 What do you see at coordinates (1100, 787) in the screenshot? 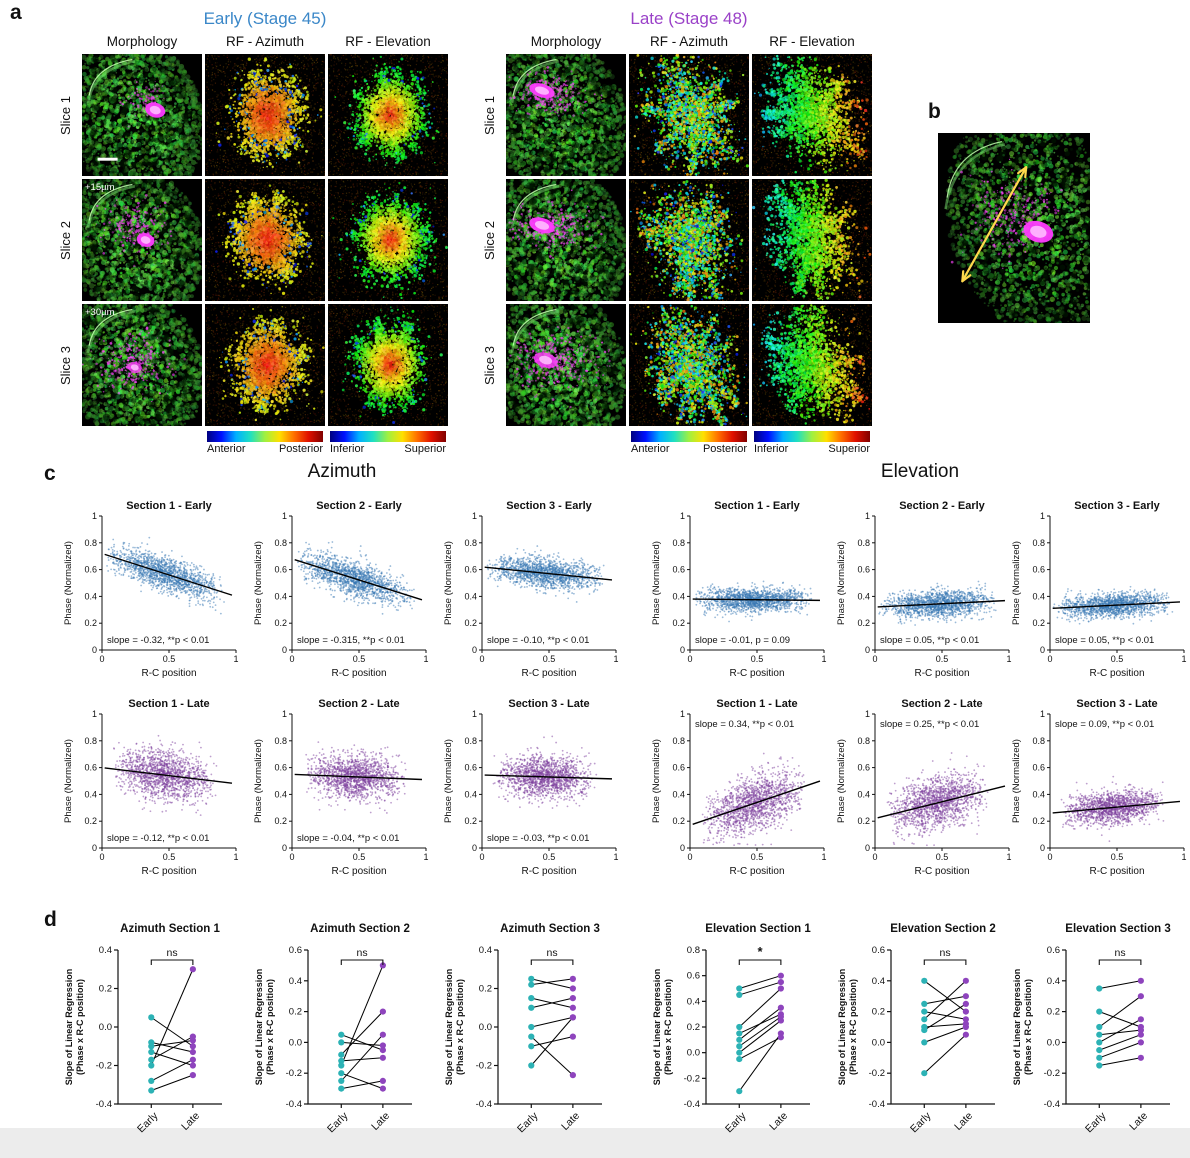
I see `c-plot-elevation-section-3---late` at bounding box center [1100, 787].